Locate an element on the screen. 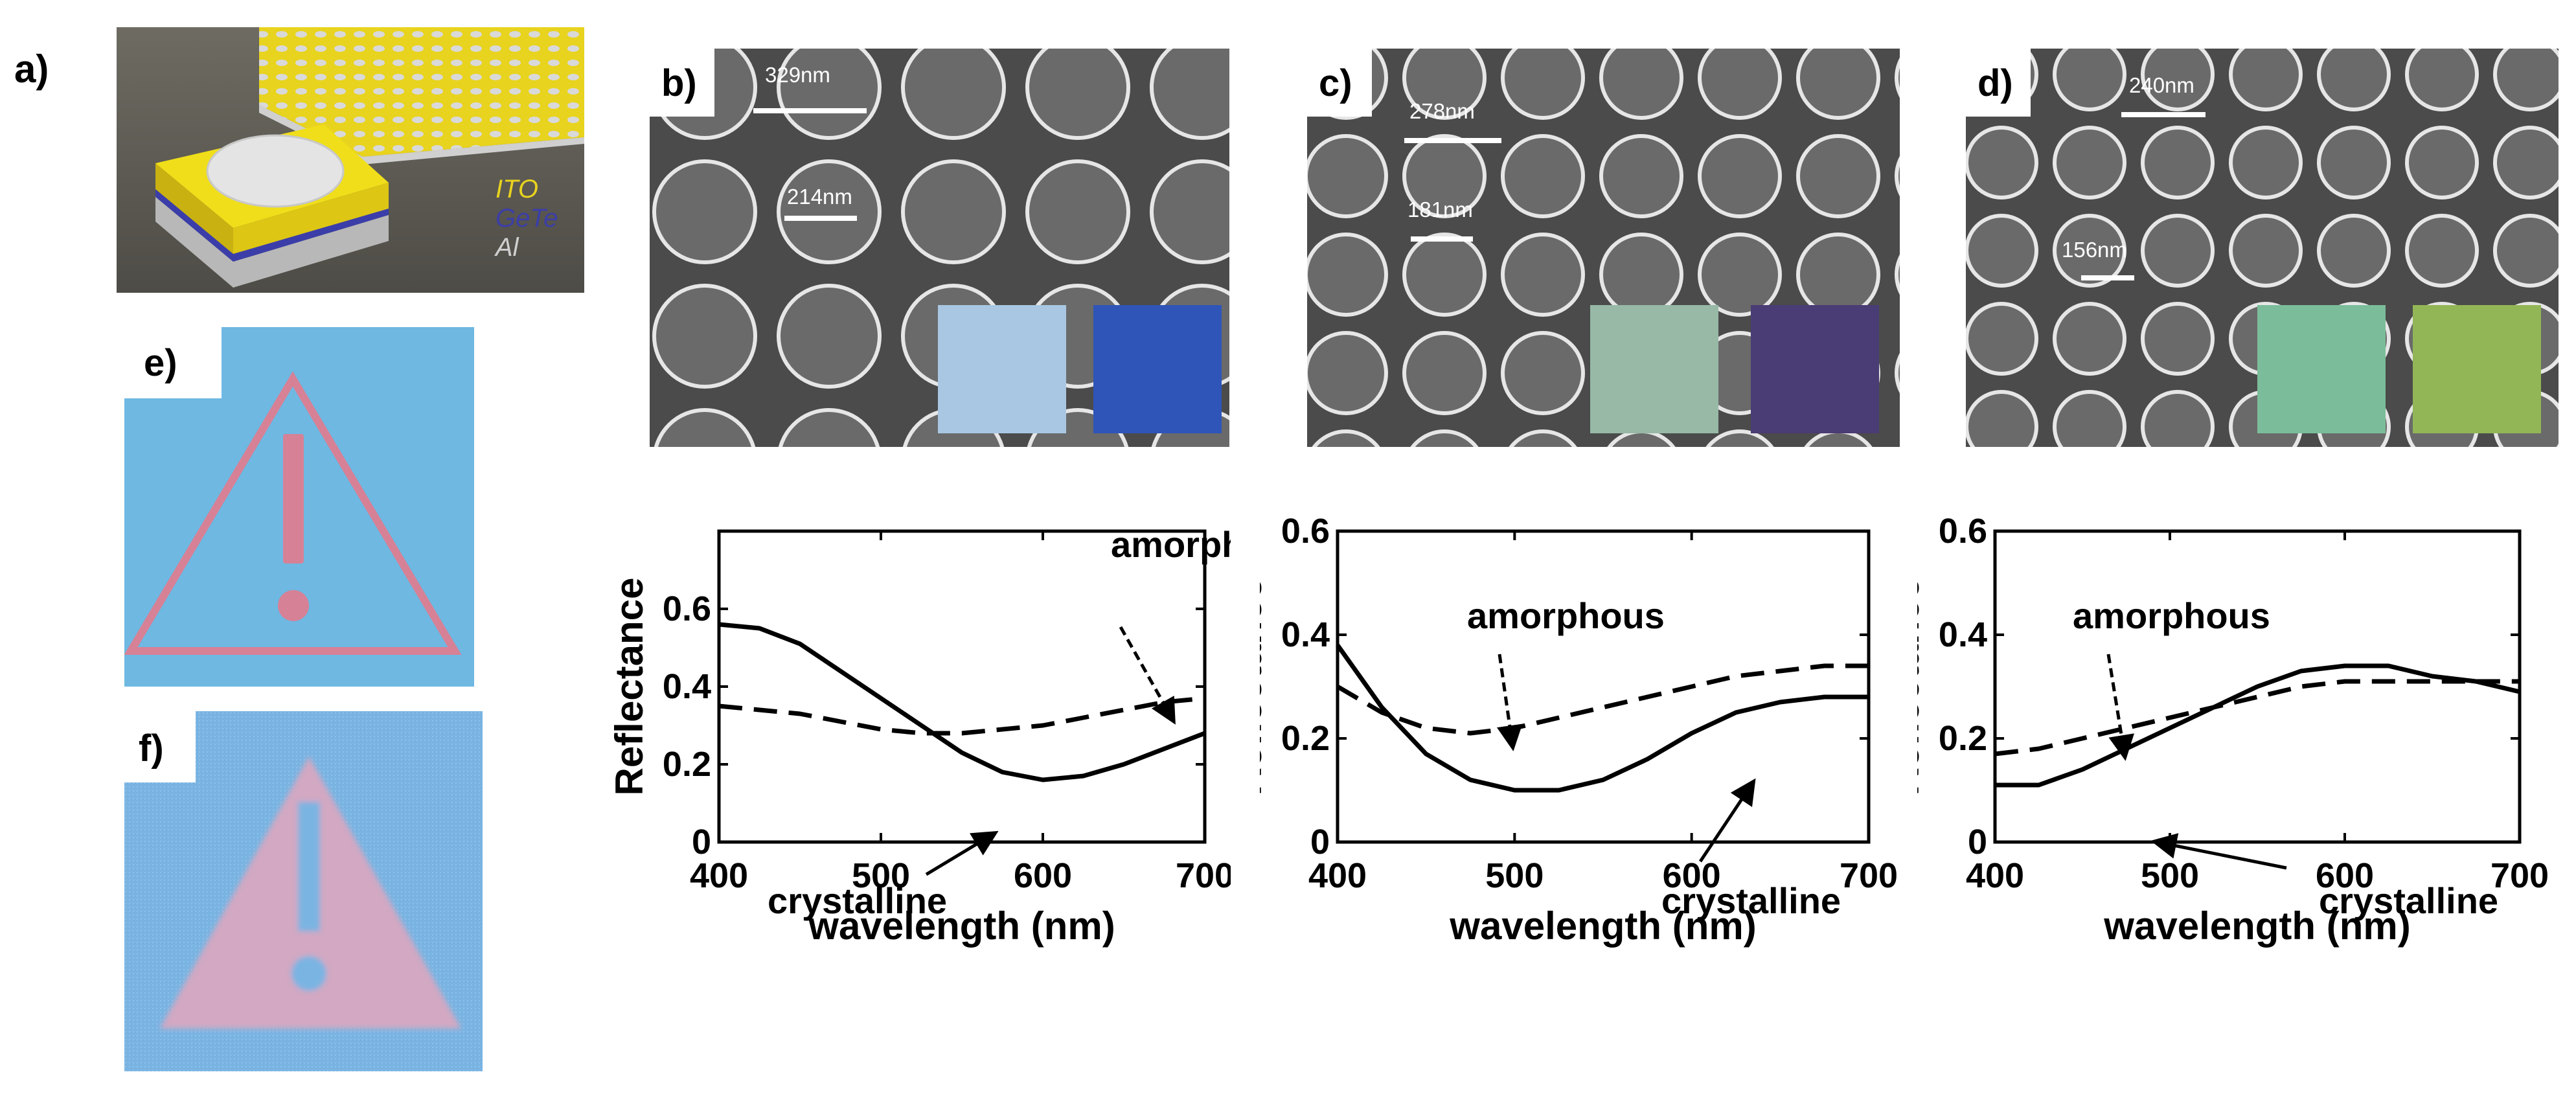 Image resolution: width=2576 pixels, height=1094 pixels. scale-label-d-2: 156nm is located at coordinates (2094, 250).